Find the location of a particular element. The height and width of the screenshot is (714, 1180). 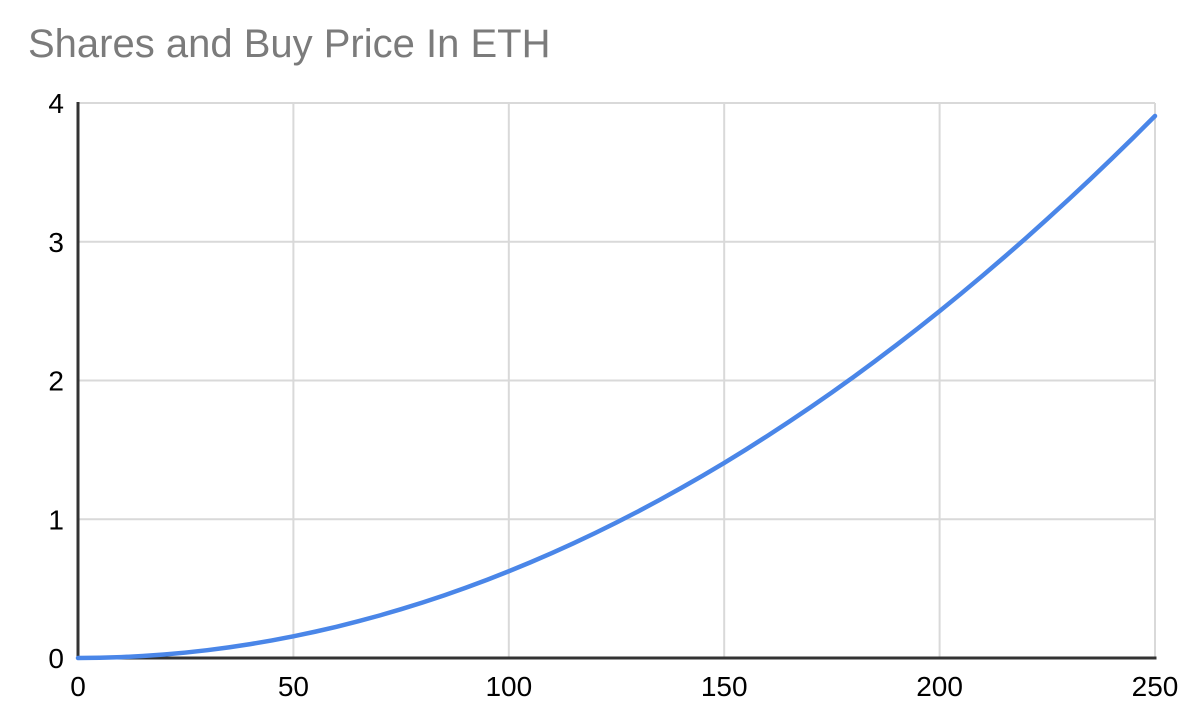

x-tick-label: 0 is located at coordinates (78, 686).